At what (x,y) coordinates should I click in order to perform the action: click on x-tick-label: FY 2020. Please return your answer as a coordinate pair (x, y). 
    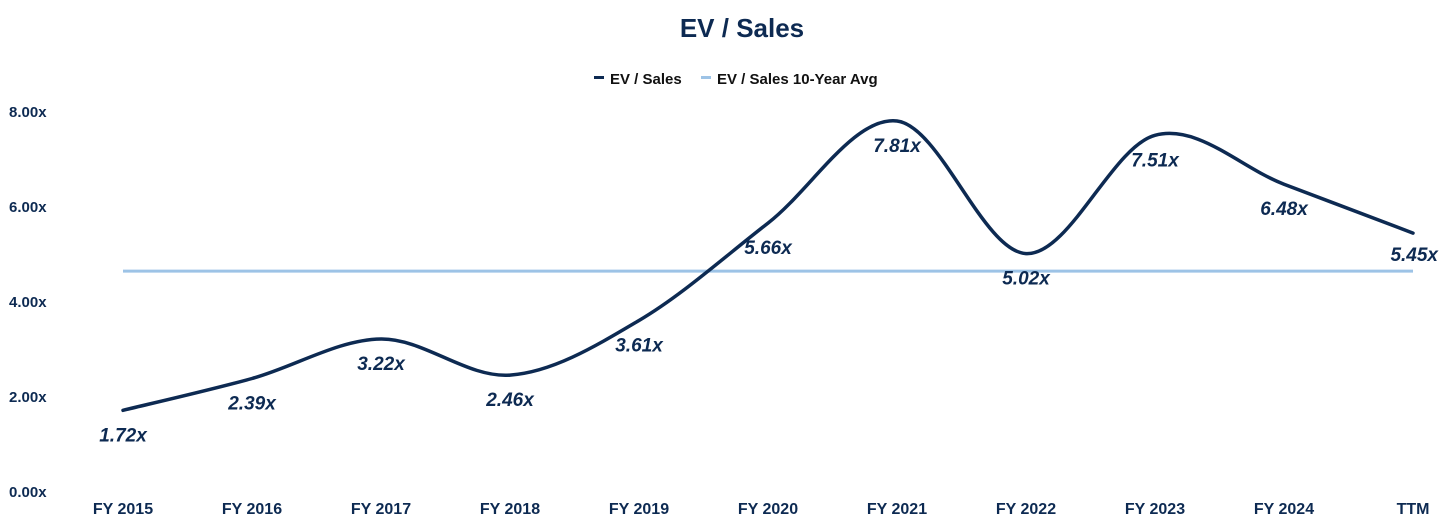
    Looking at the image, I should click on (768, 509).